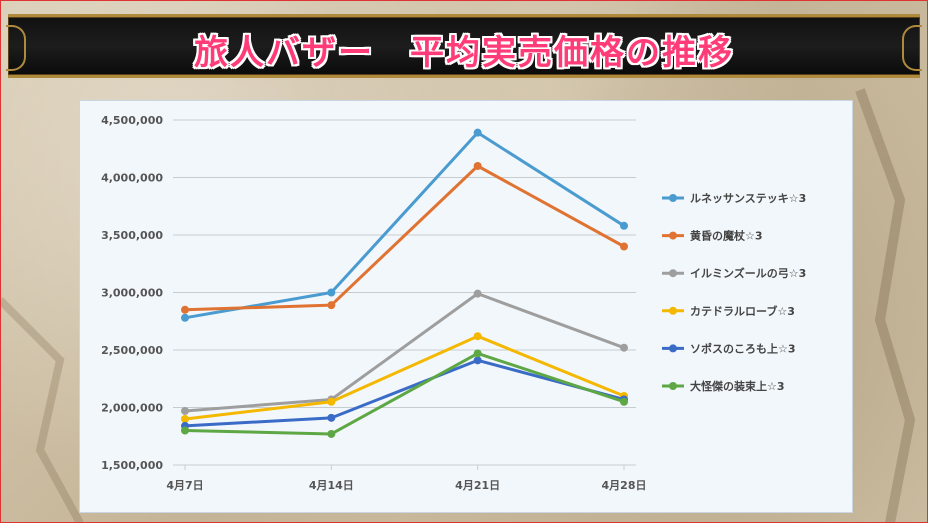 This screenshot has width=928, height=523. Describe the element at coordinates (748, 198) in the screenshot. I see `legend-label: ルネッサンステッキ☆3` at that location.